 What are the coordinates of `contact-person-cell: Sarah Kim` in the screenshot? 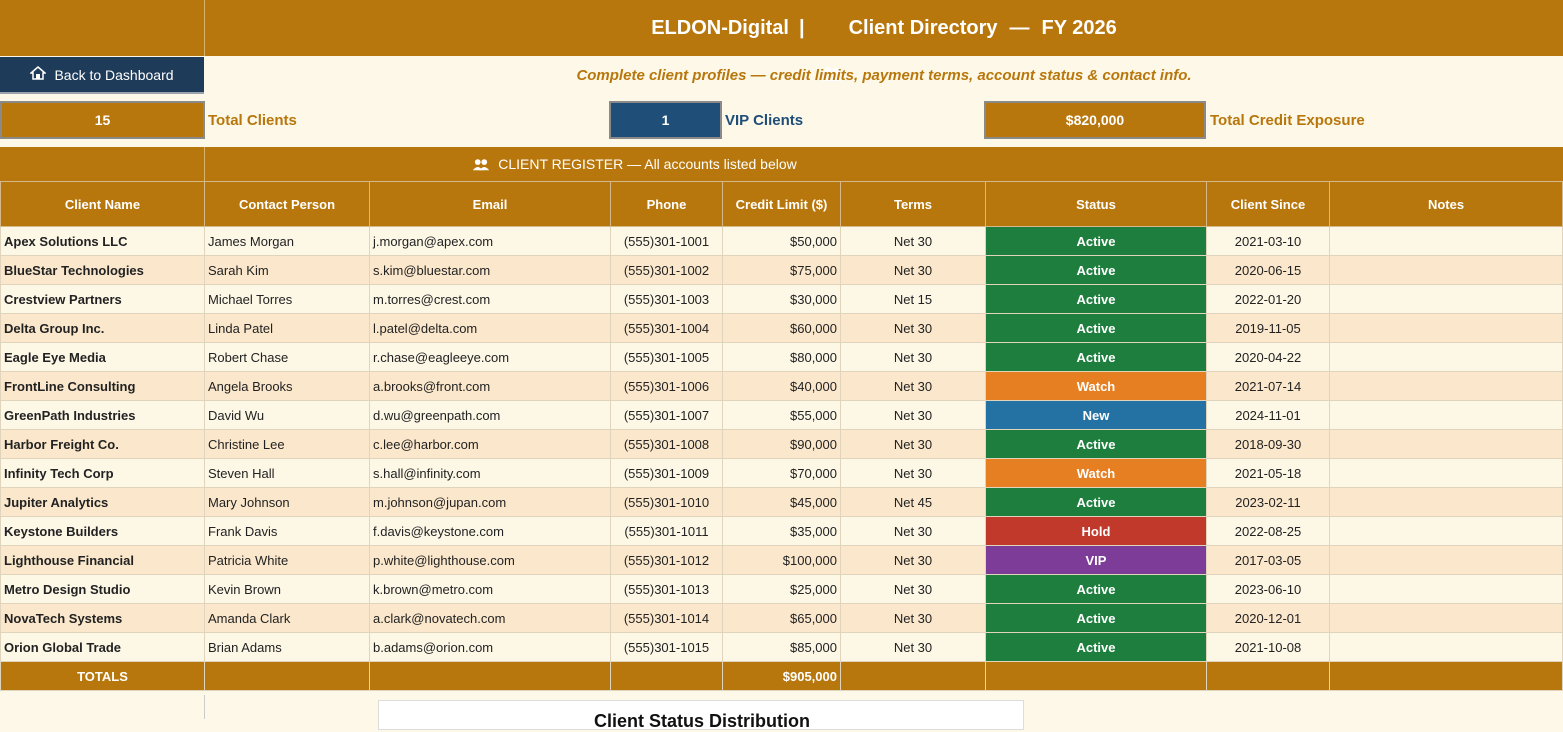 It's located at (287, 270).